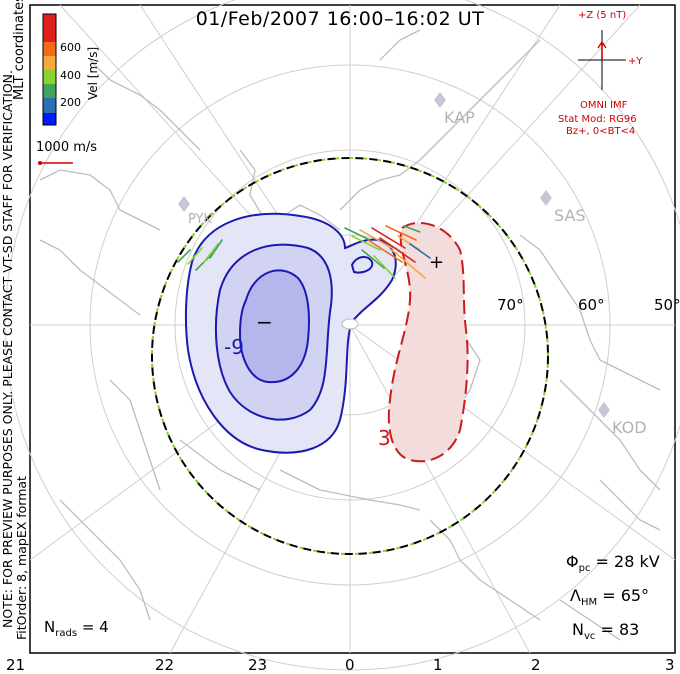 This screenshot has height=674, width=680. Describe the element at coordinates (21, 558) in the screenshot. I see `fit-order-note: FitOrder: 8, mapEX format` at that location.